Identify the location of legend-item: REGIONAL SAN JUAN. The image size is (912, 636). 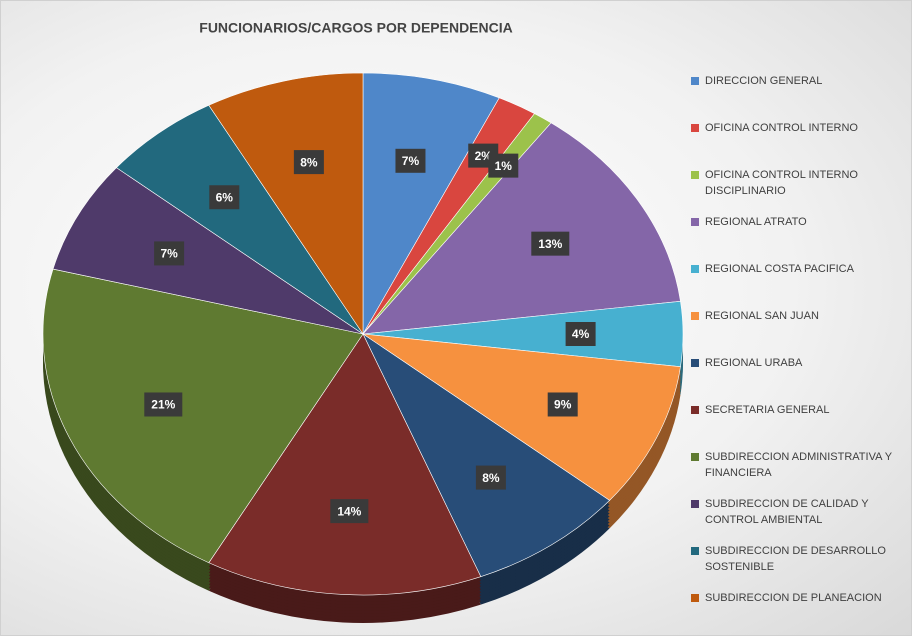
(798, 331).